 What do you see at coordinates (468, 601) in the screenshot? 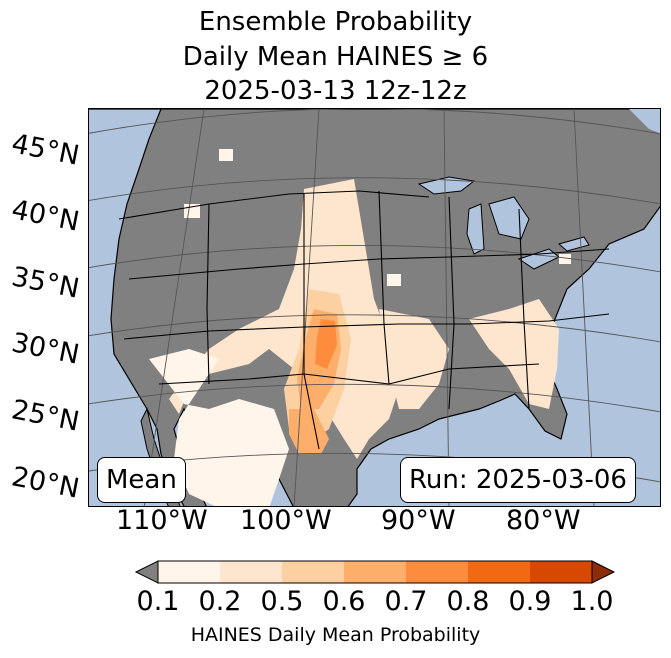
I see `colorbar-tick-label: 0.8` at bounding box center [468, 601].